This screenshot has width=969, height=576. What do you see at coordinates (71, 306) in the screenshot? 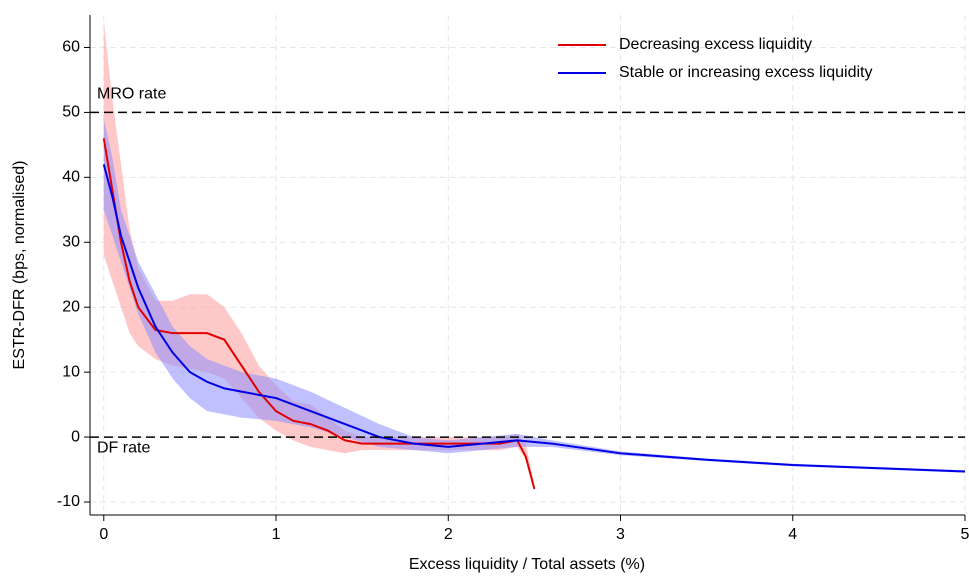
I see `y-tick-label: 20` at bounding box center [71, 306].